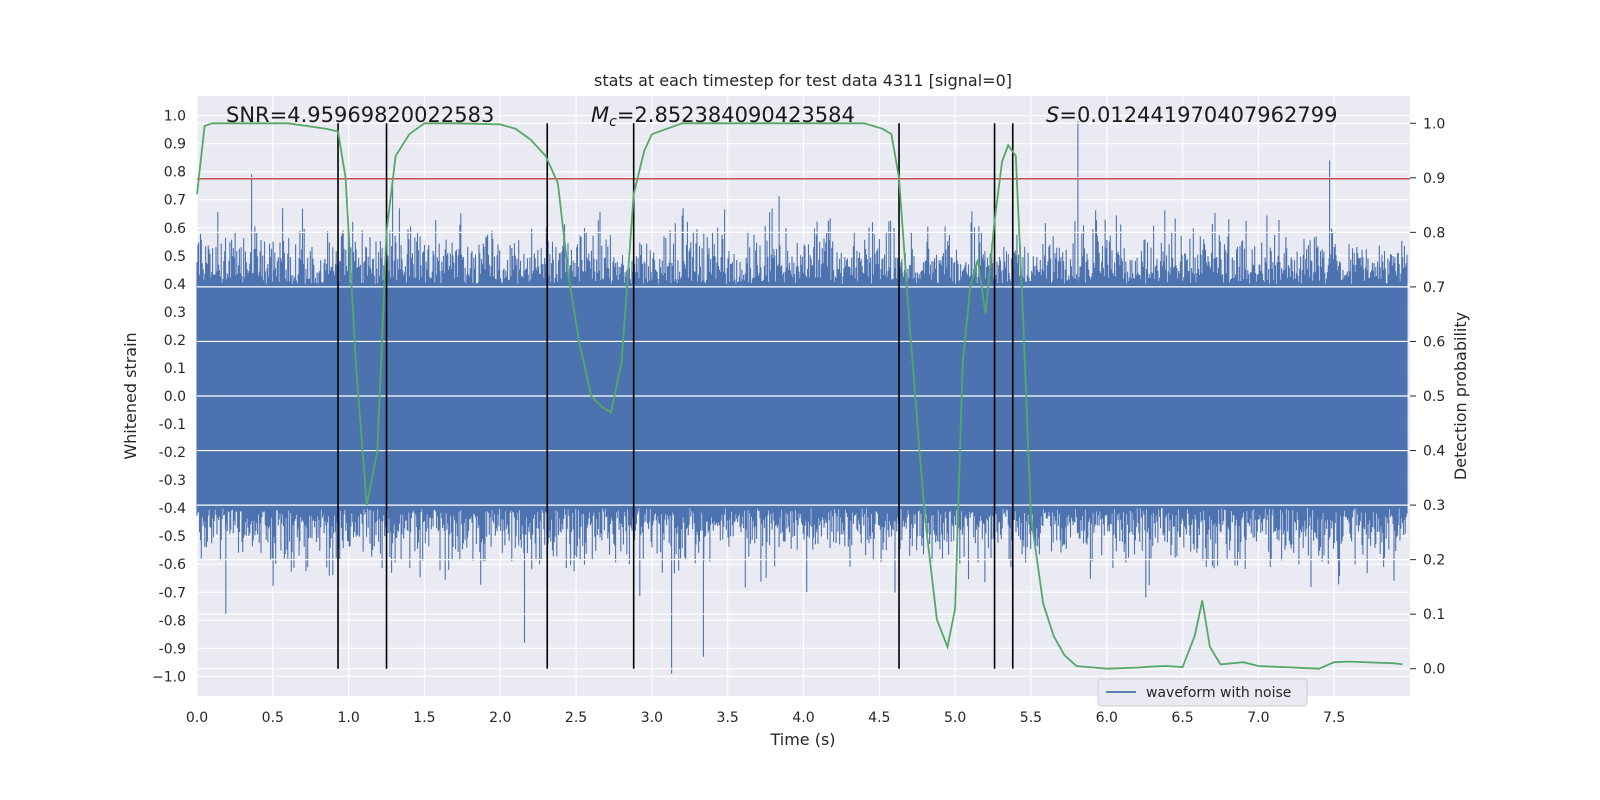  Describe the element at coordinates (879, 718) in the screenshot. I see `x-tick-label: 4.5` at that location.